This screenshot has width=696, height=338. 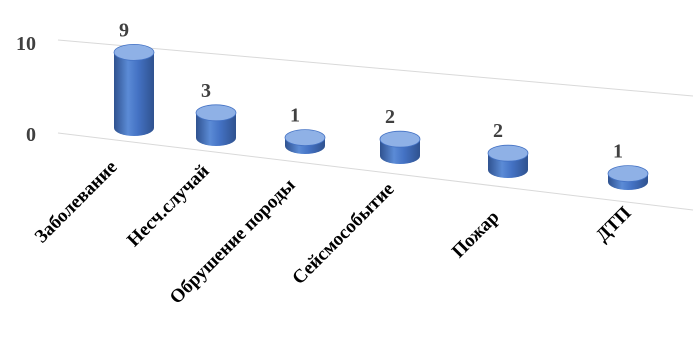 What do you see at coordinates (206, 91) in the screenshot?
I see `data-label: 3` at bounding box center [206, 91].